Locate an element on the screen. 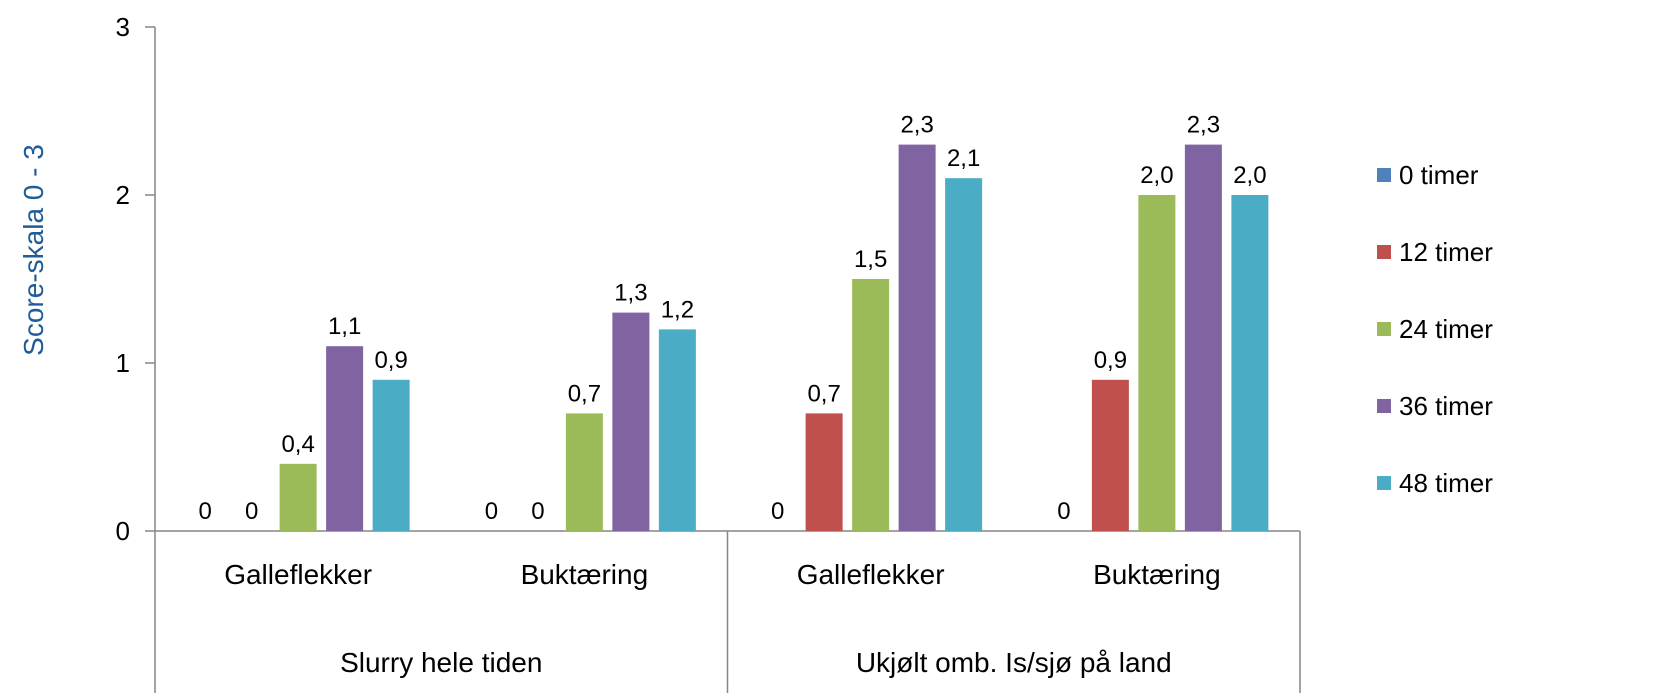  data-label: 1,5 is located at coordinates (870, 259).